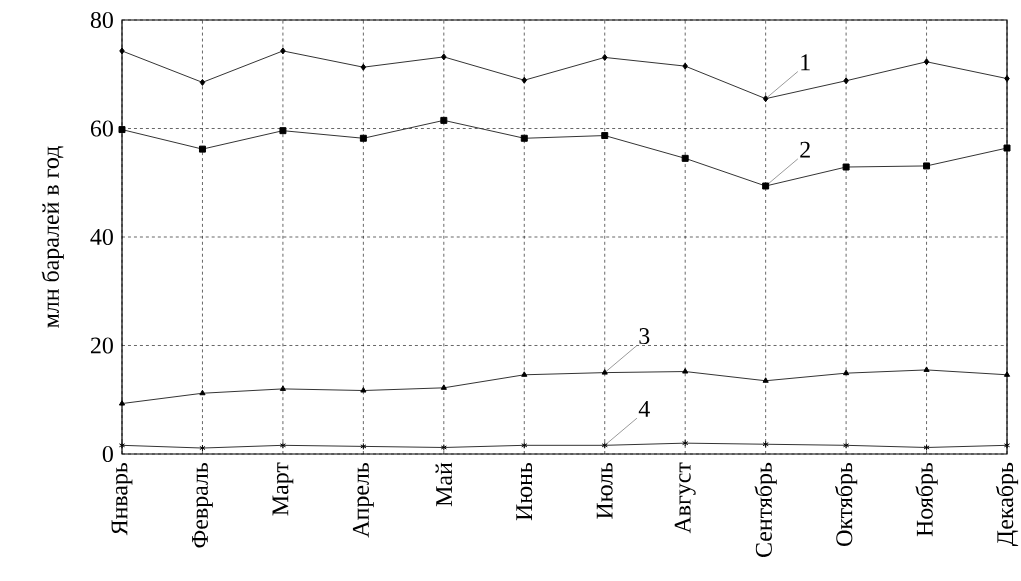 This screenshot has height=581, width=1021. I want to click on y-tick-label: 20, so click(101, 345).